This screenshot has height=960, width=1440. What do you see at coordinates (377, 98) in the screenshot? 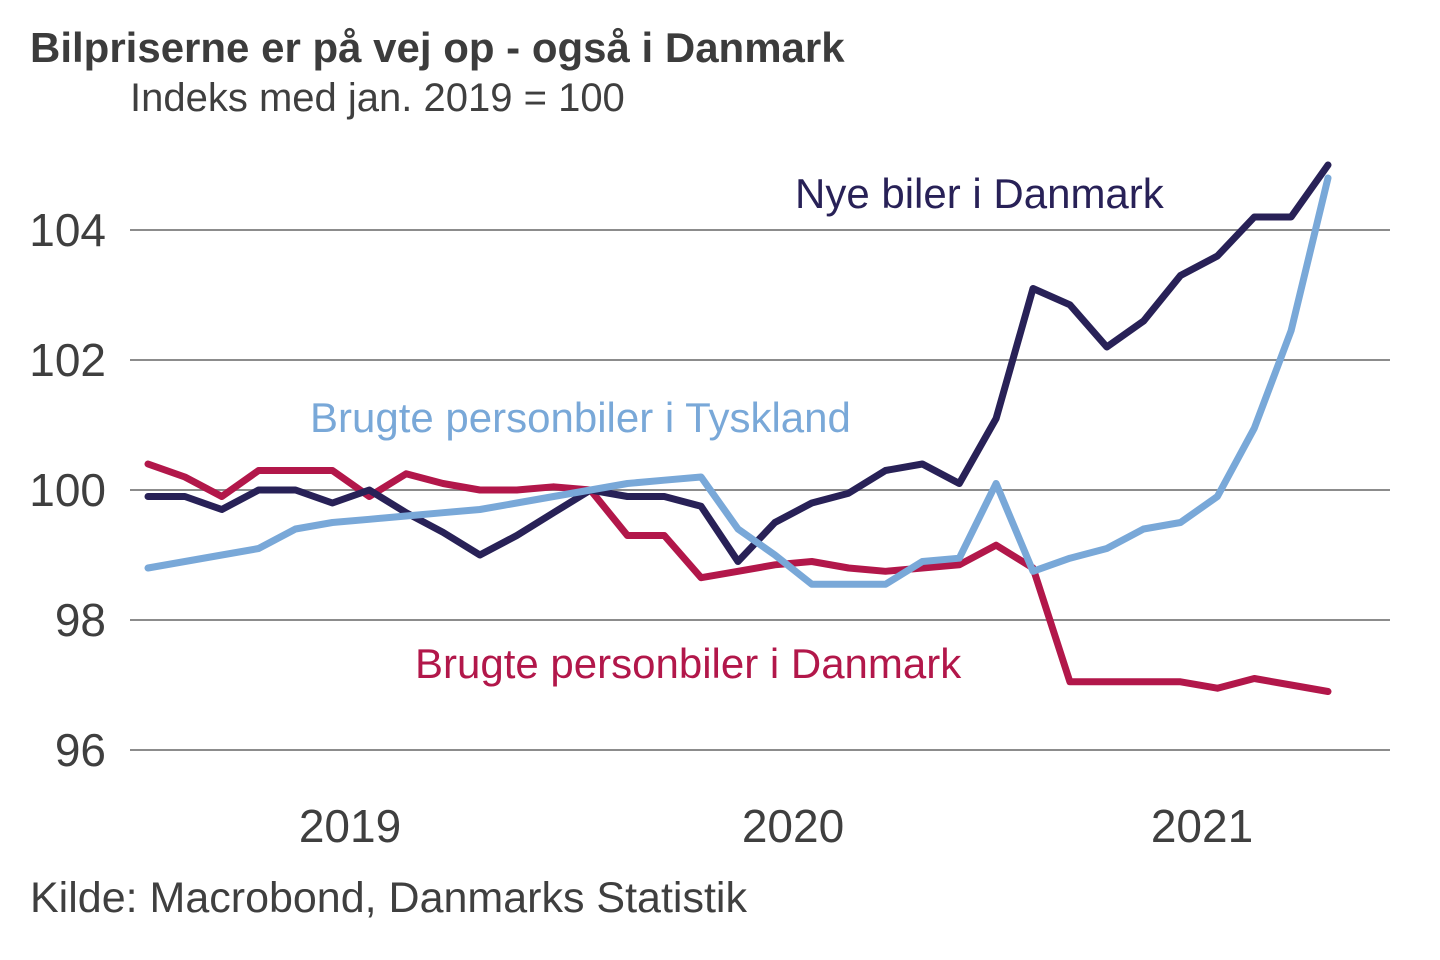
I see `chart-subtitle: Indeks med jan. 2019 = 100` at bounding box center [377, 98].